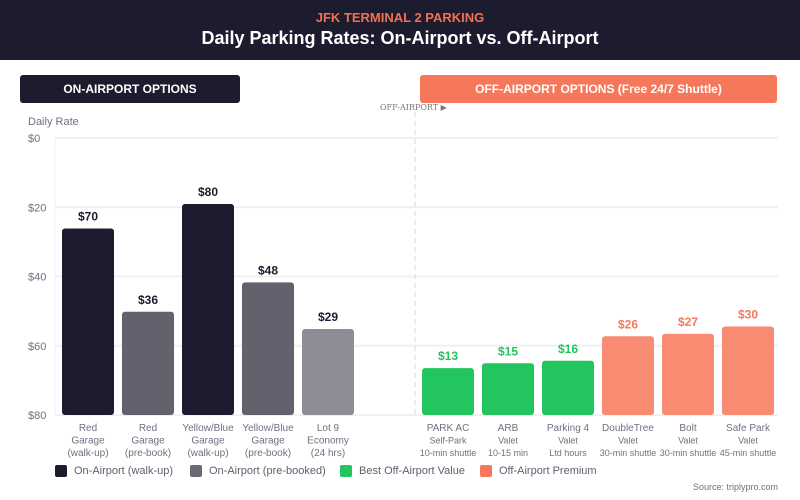 This screenshot has width=800, height=500. I want to click on legend-item: On-Airport (pre-booked), so click(258, 471).